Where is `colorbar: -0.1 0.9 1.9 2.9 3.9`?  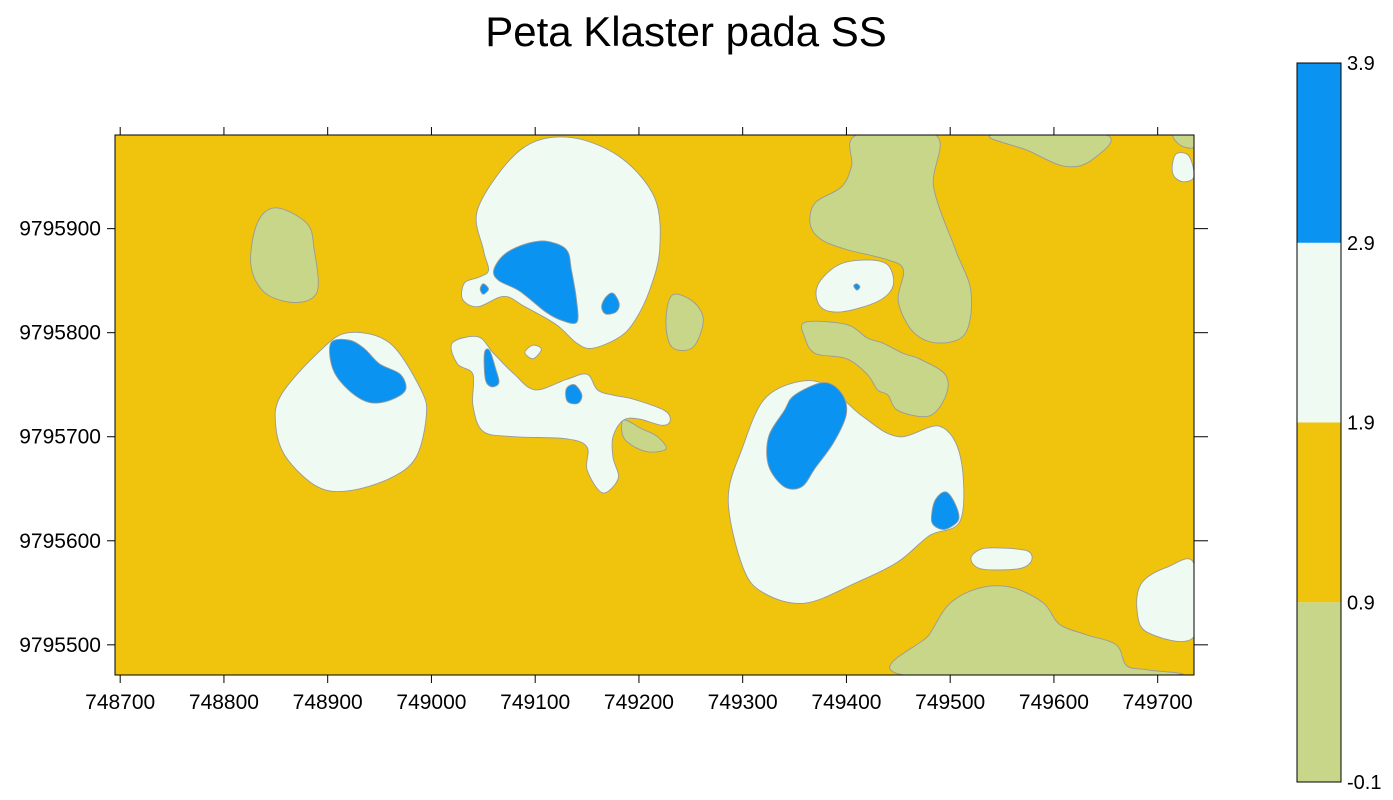
colorbar: -0.1 0.9 1.9 2.9 3.9 is located at coordinates (1338, 423).